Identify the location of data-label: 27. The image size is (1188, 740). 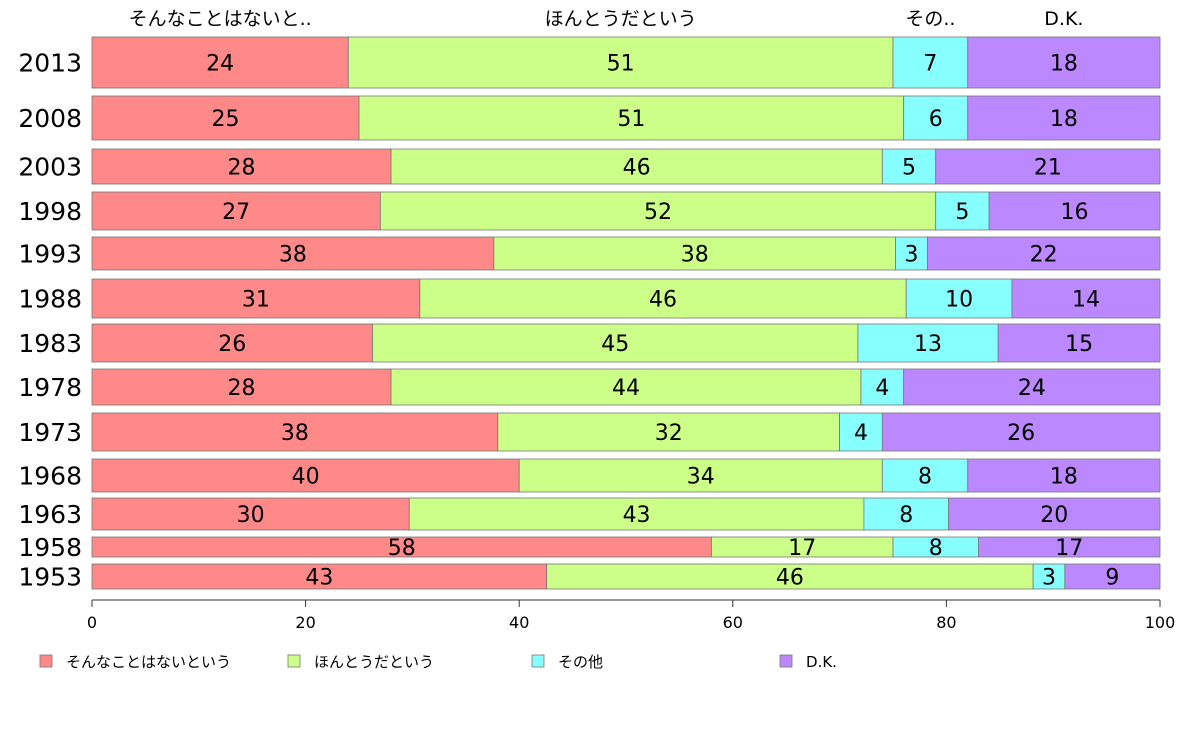
(236, 212).